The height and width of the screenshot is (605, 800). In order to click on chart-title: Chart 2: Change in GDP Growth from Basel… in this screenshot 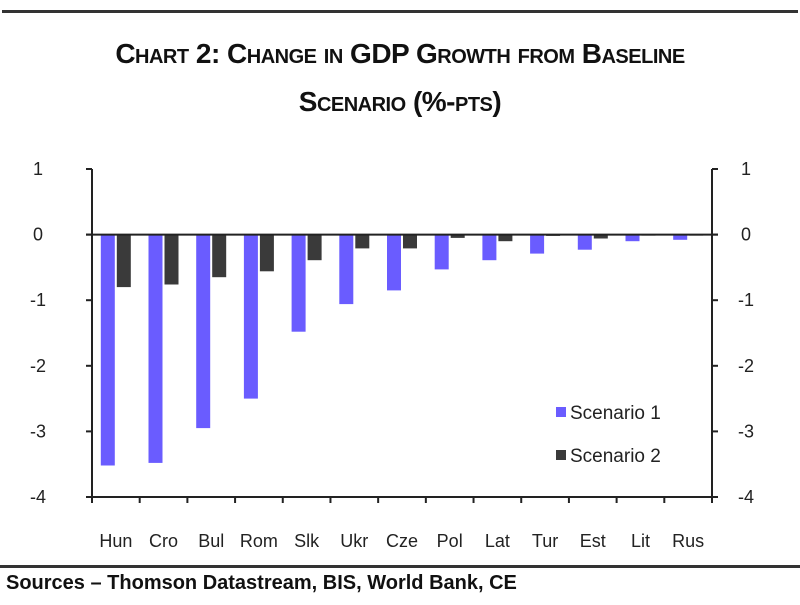, I will do `click(400, 53)`.